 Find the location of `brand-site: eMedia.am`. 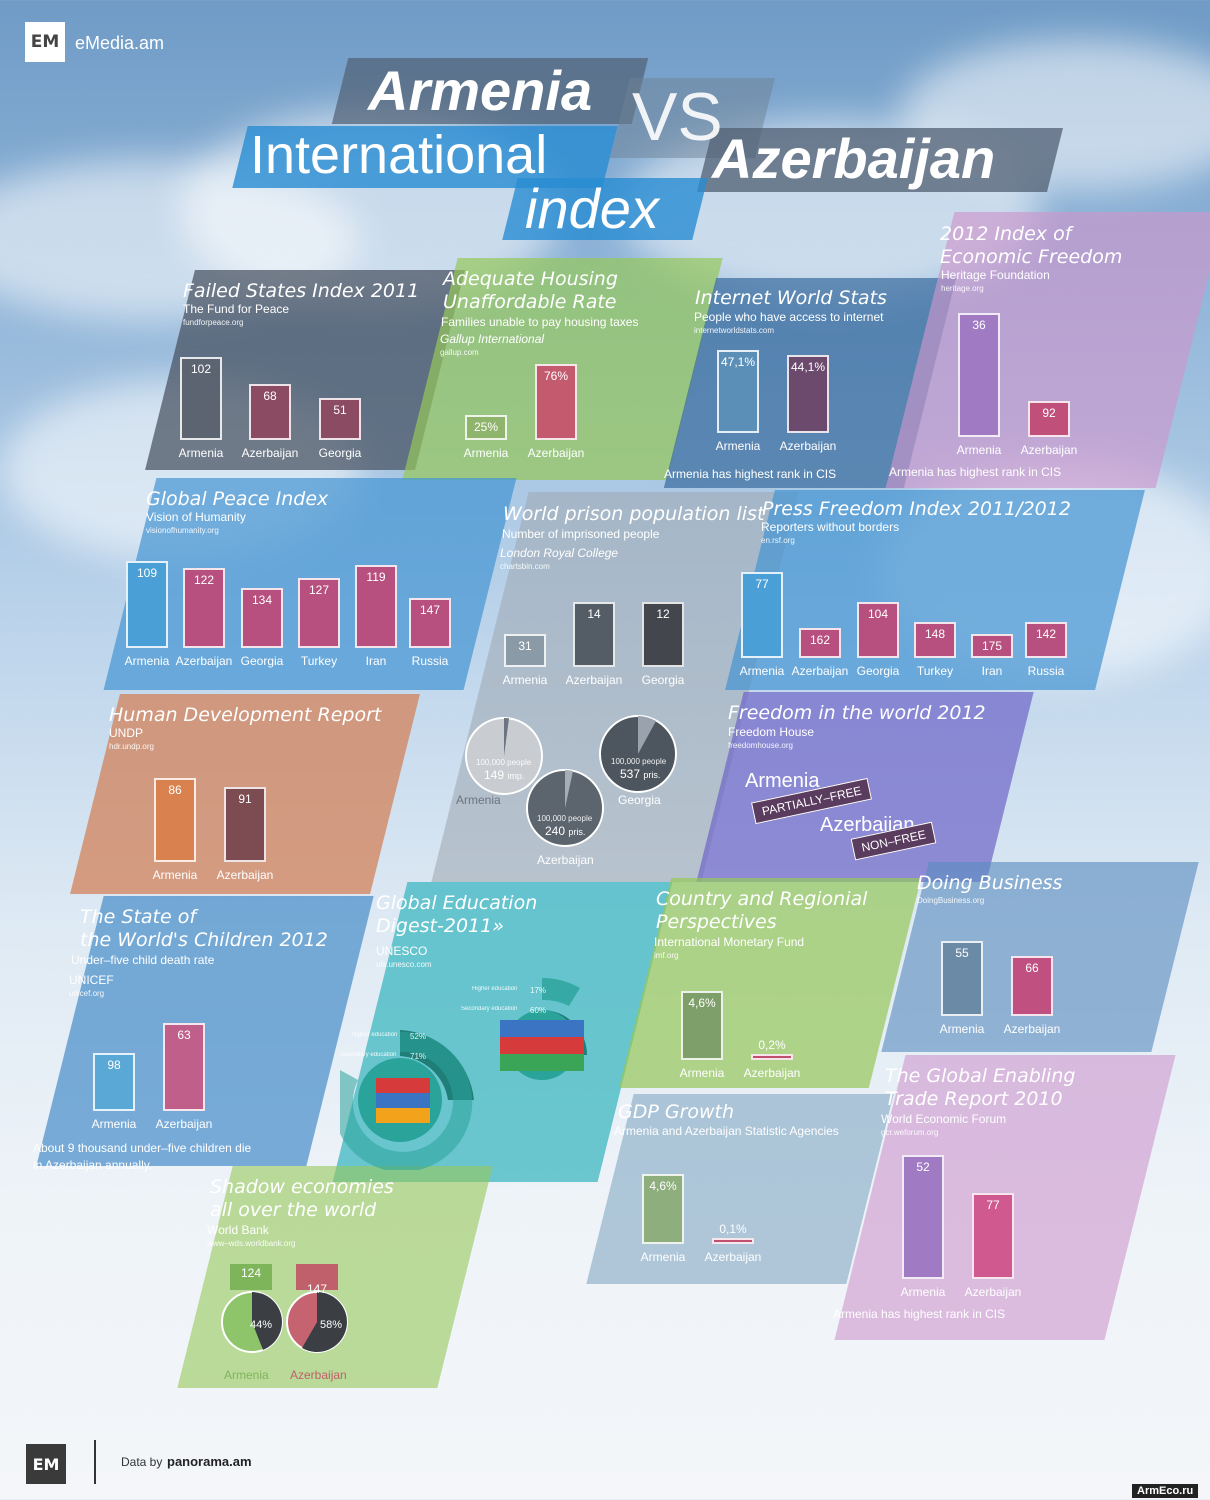

brand-site: eMedia.am is located at coordinates (120, 43).